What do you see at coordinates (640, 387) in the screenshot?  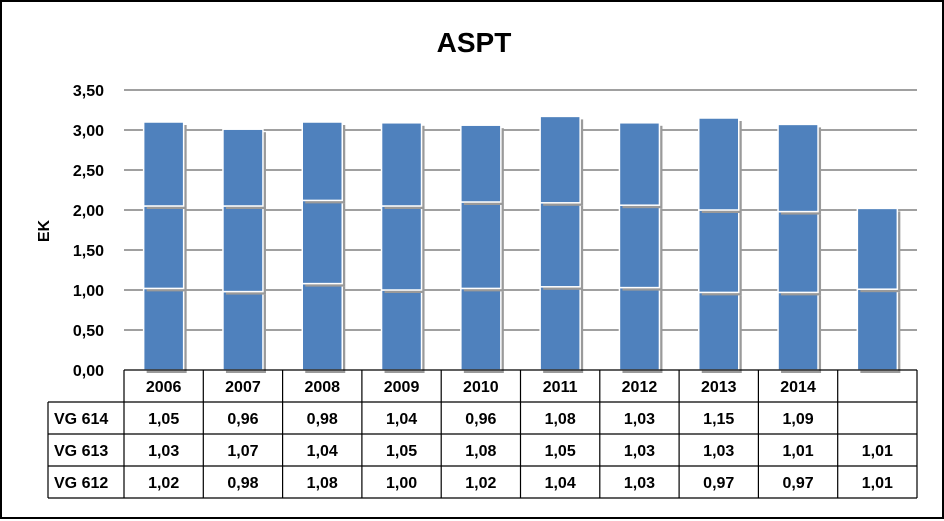 I see `x-tick-label: 2012` at bounding box center [640, 387].